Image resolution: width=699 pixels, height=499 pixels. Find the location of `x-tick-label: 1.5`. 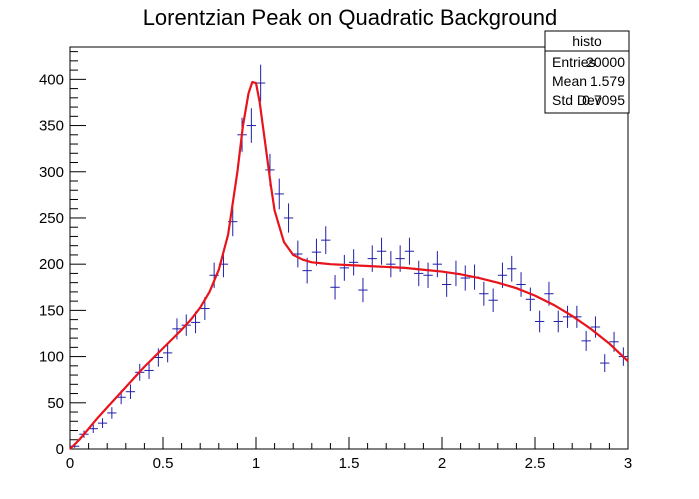

x-tick-label: 1.5 is located at coordinates (349, 463).